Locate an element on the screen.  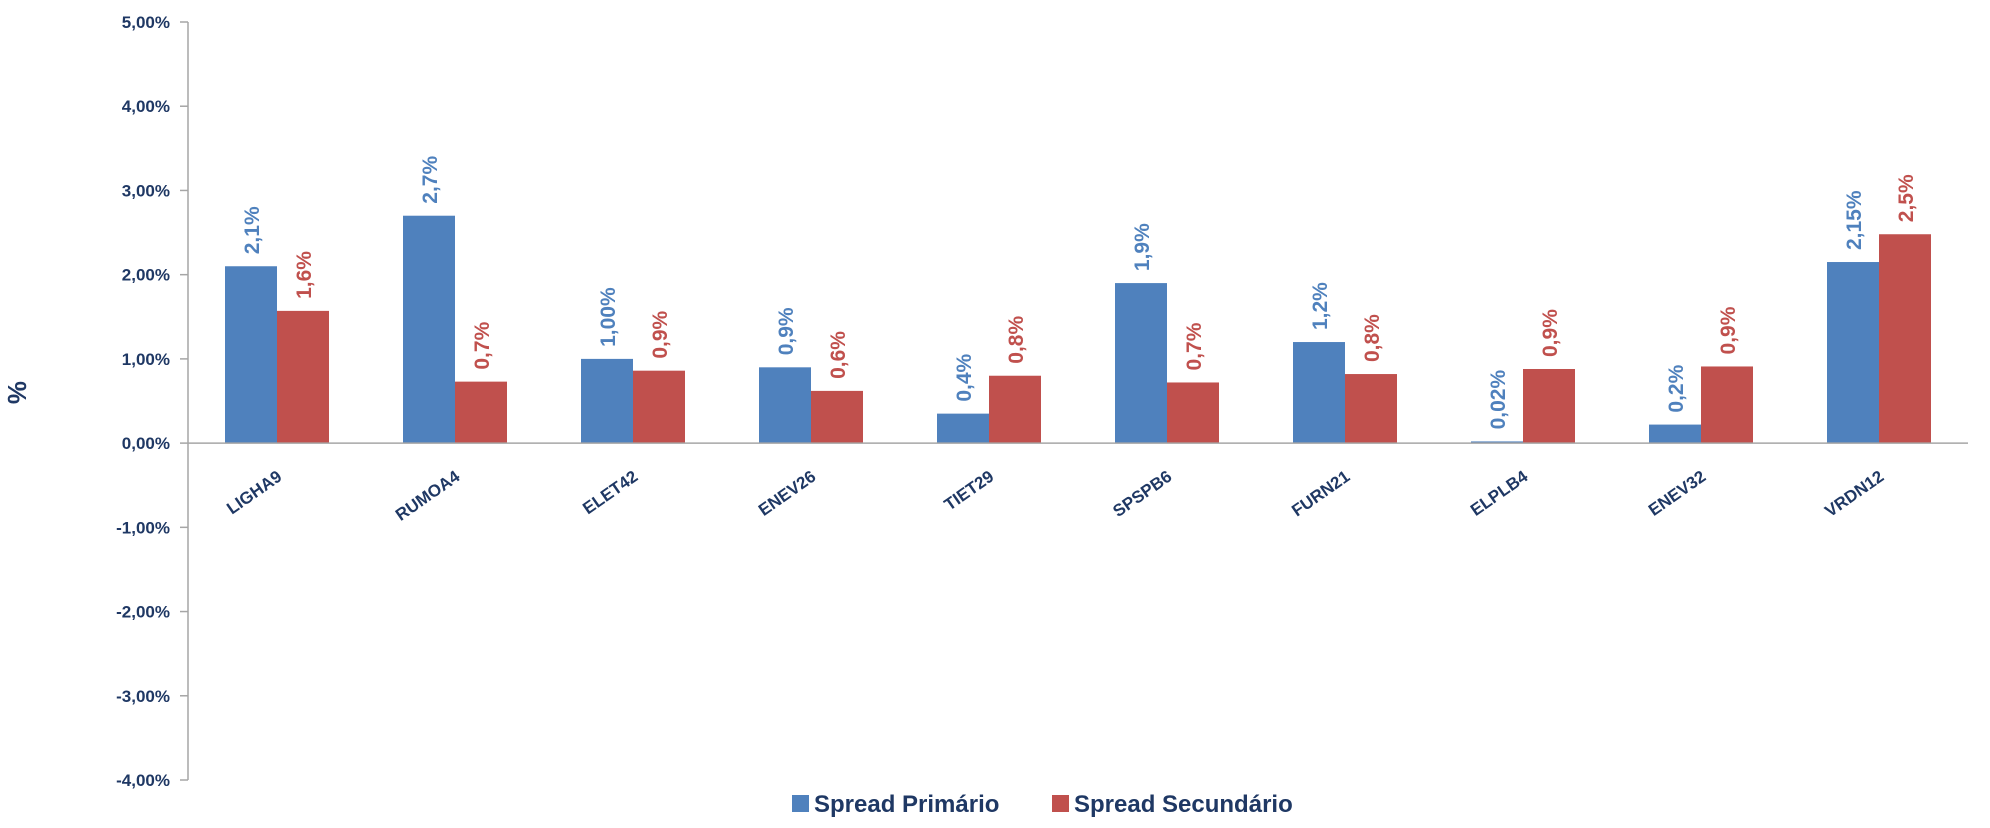
data-label: 1,6% is located at coordinates (304, 275).